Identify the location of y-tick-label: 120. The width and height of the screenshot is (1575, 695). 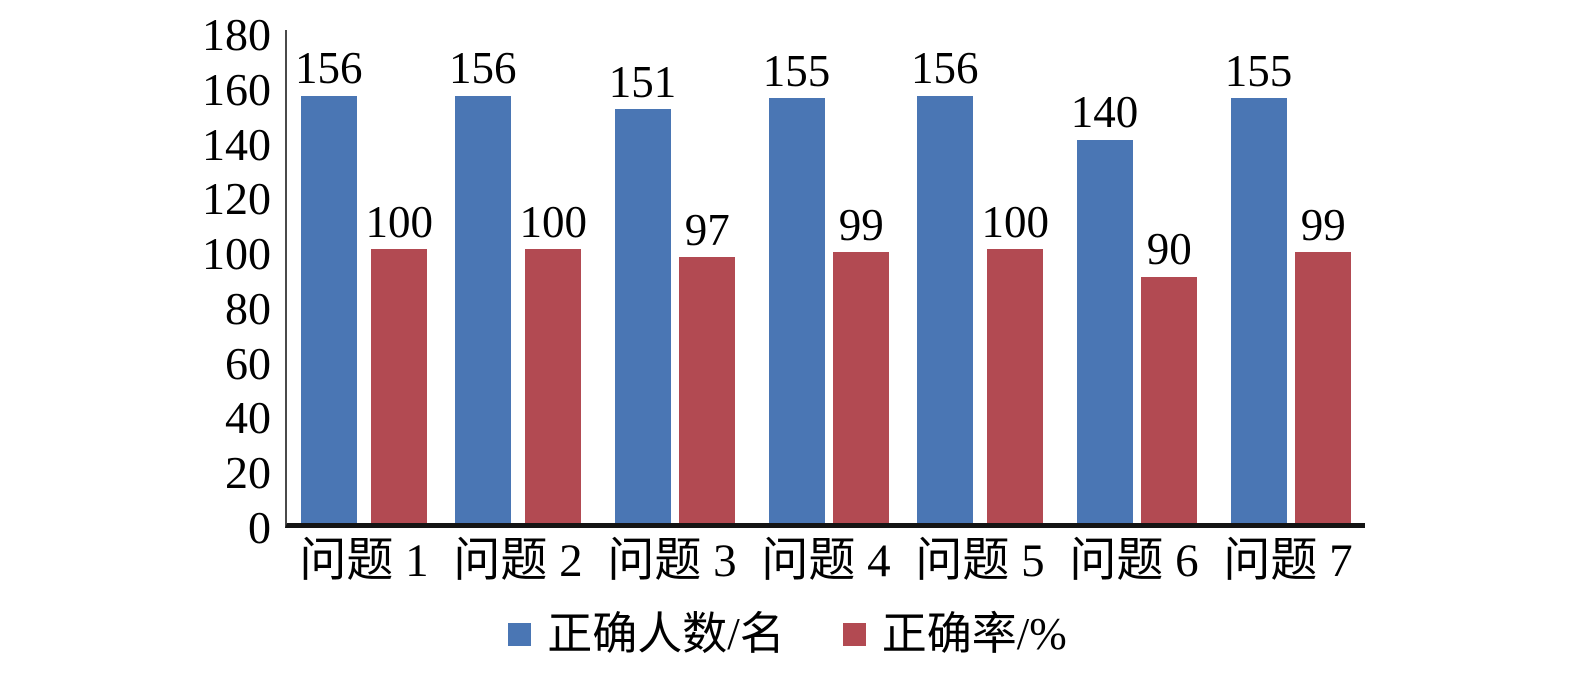
(236, 199).